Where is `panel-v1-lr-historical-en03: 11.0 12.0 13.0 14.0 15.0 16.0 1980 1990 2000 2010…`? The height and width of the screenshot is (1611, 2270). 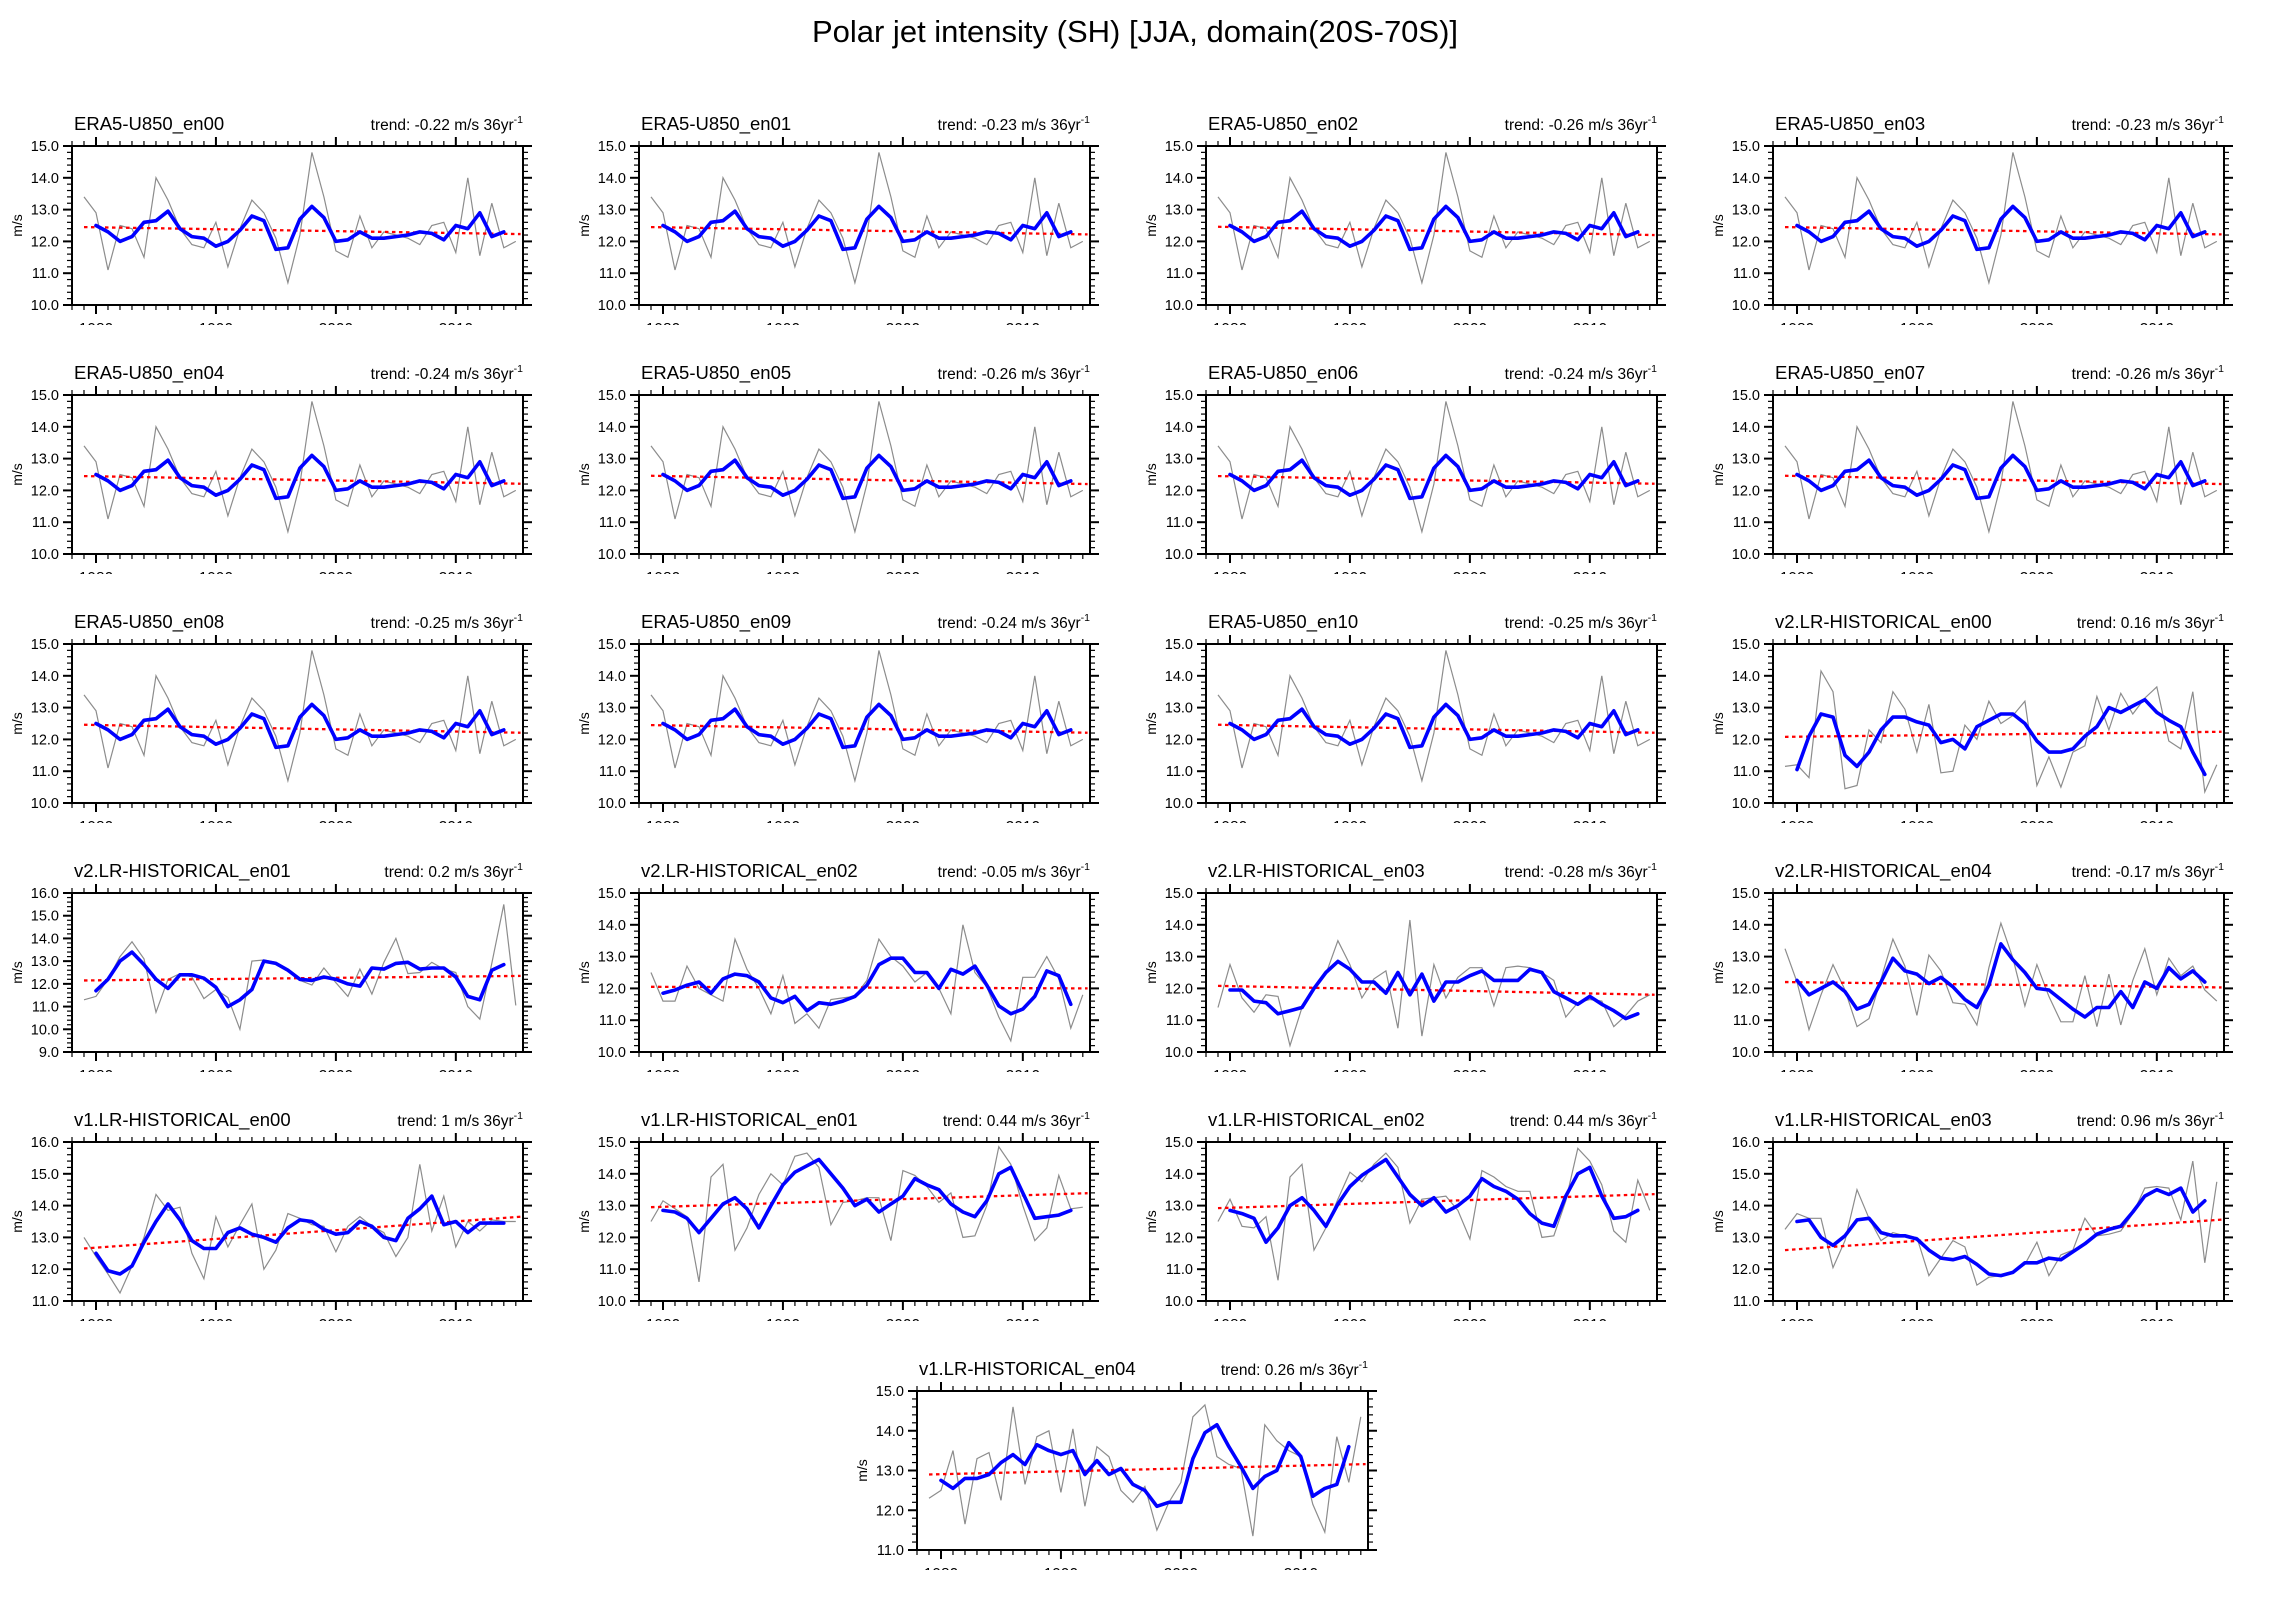
panel-v1-lr-historical-en03: 11.0 12.0 13.0 14.0 15.0 16.0 1980 1990 2000 2010… is located at coordinates (1984, 1204).